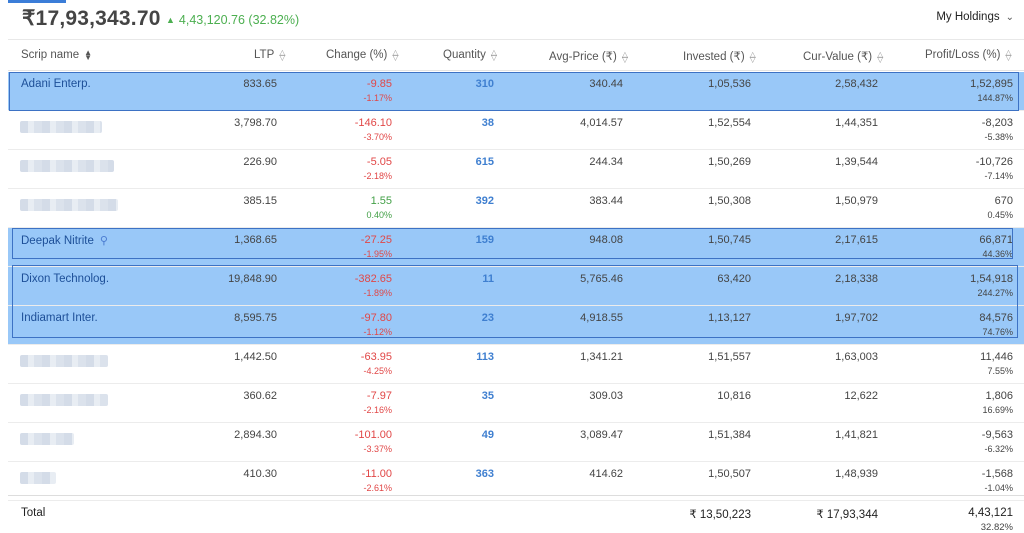 The height and width of the screenshot is (533, 1024). What do you see at coordinates (734, 396) in the screenshot?
I see `invested: 10,816` at bounding box center [734, 396].